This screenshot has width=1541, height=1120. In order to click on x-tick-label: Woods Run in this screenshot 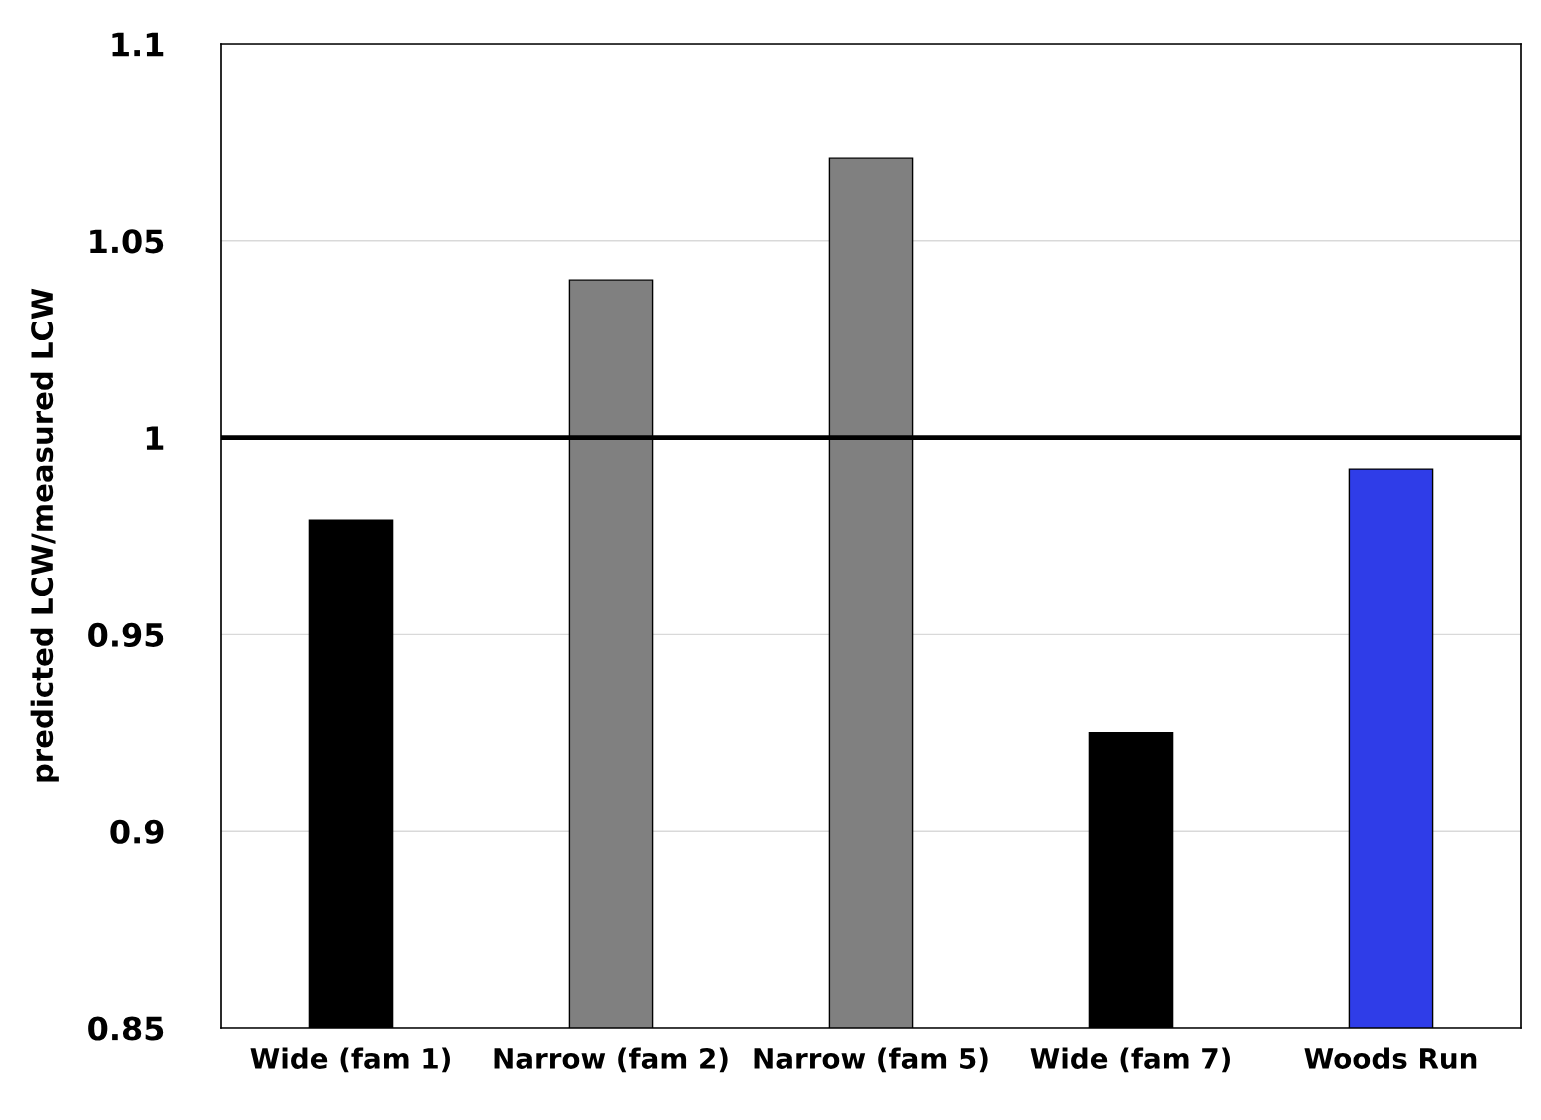, I will do `click(1390, 1058)`.